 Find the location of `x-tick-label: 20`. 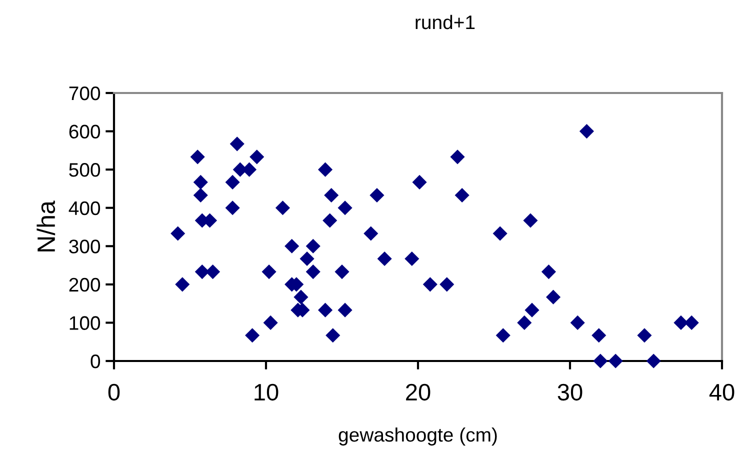

x-tick-label: 20 is located at coordinates (418, 392).